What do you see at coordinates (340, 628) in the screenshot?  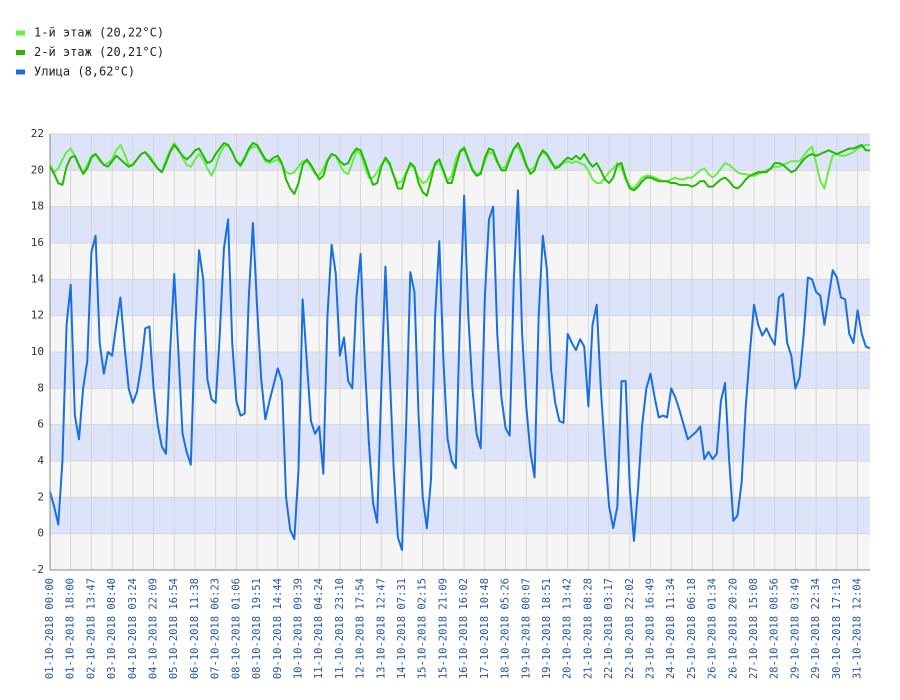 I see `x-tick-label: 11-10-2018 23:10` at bounding box center [340, 628].